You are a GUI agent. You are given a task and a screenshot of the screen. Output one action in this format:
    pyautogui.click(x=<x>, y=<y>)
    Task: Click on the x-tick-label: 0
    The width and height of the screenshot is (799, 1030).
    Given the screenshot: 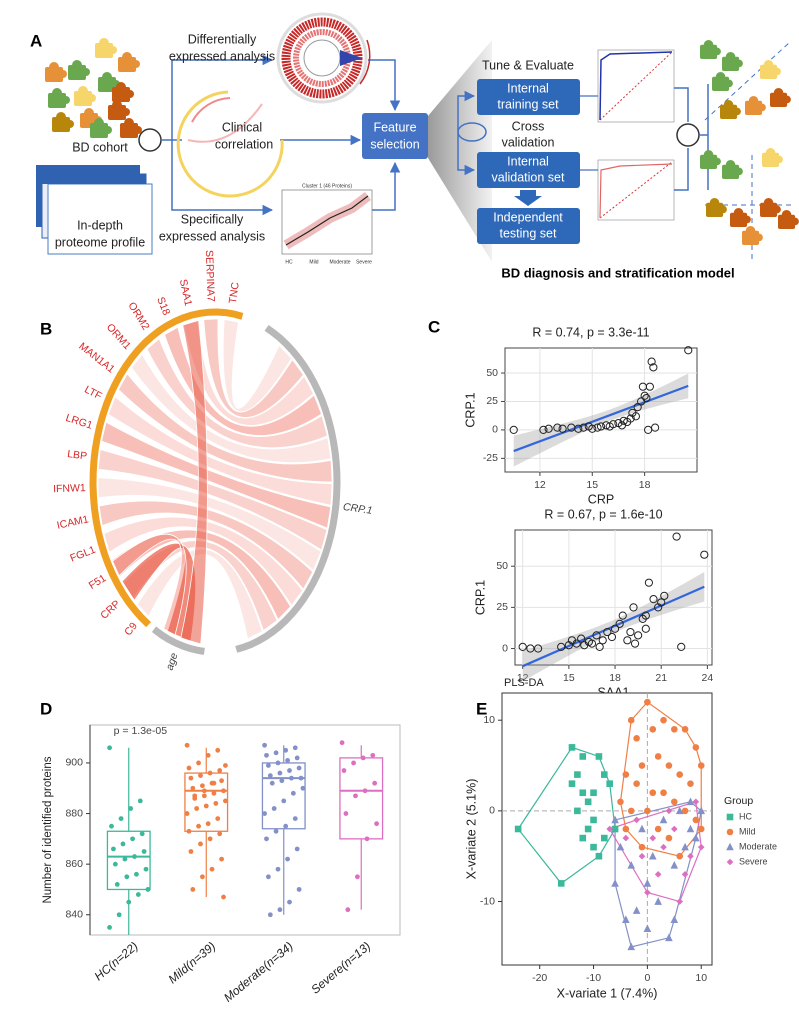 What is the action you would take?
    pyautogui.click(x=647, y=978)
    